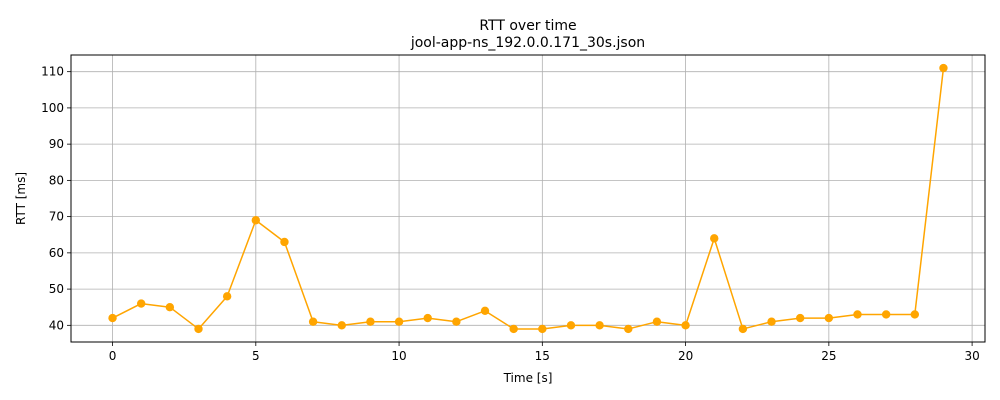 The height and width of the screenshot is (400, 1000). Describe the element at coordinates (52, 72) in the screenshot. I see `y-tick-label: 110` at that location.